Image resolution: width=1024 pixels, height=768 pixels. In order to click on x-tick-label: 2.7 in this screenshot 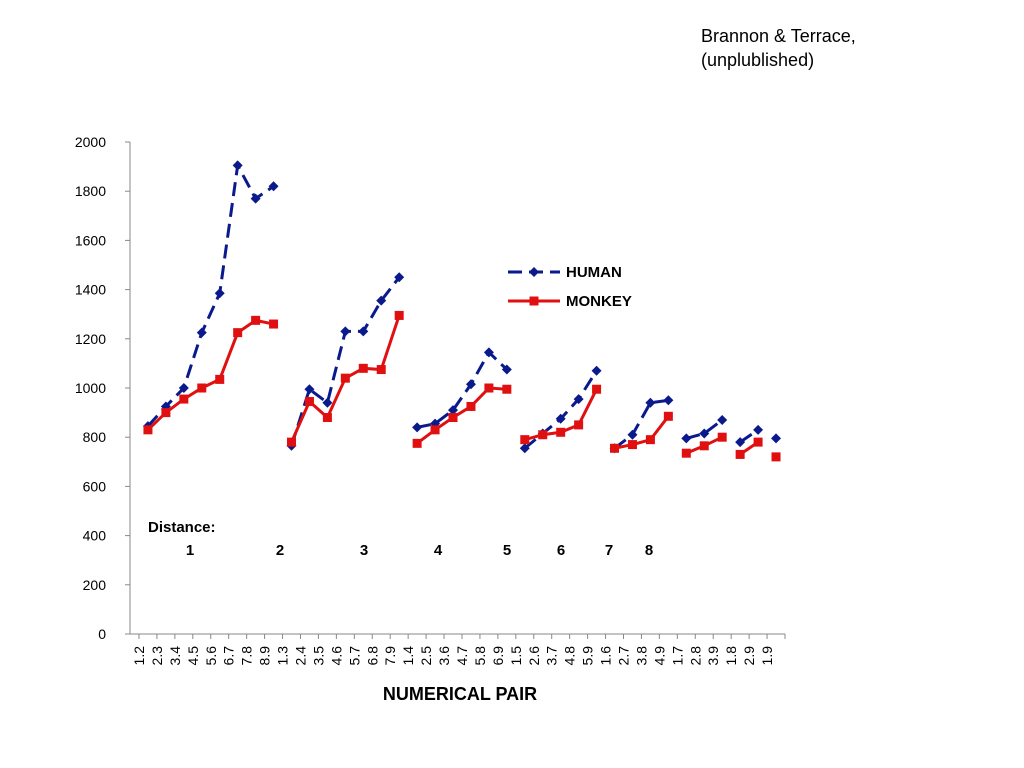, I will do `click(623, 656)`.